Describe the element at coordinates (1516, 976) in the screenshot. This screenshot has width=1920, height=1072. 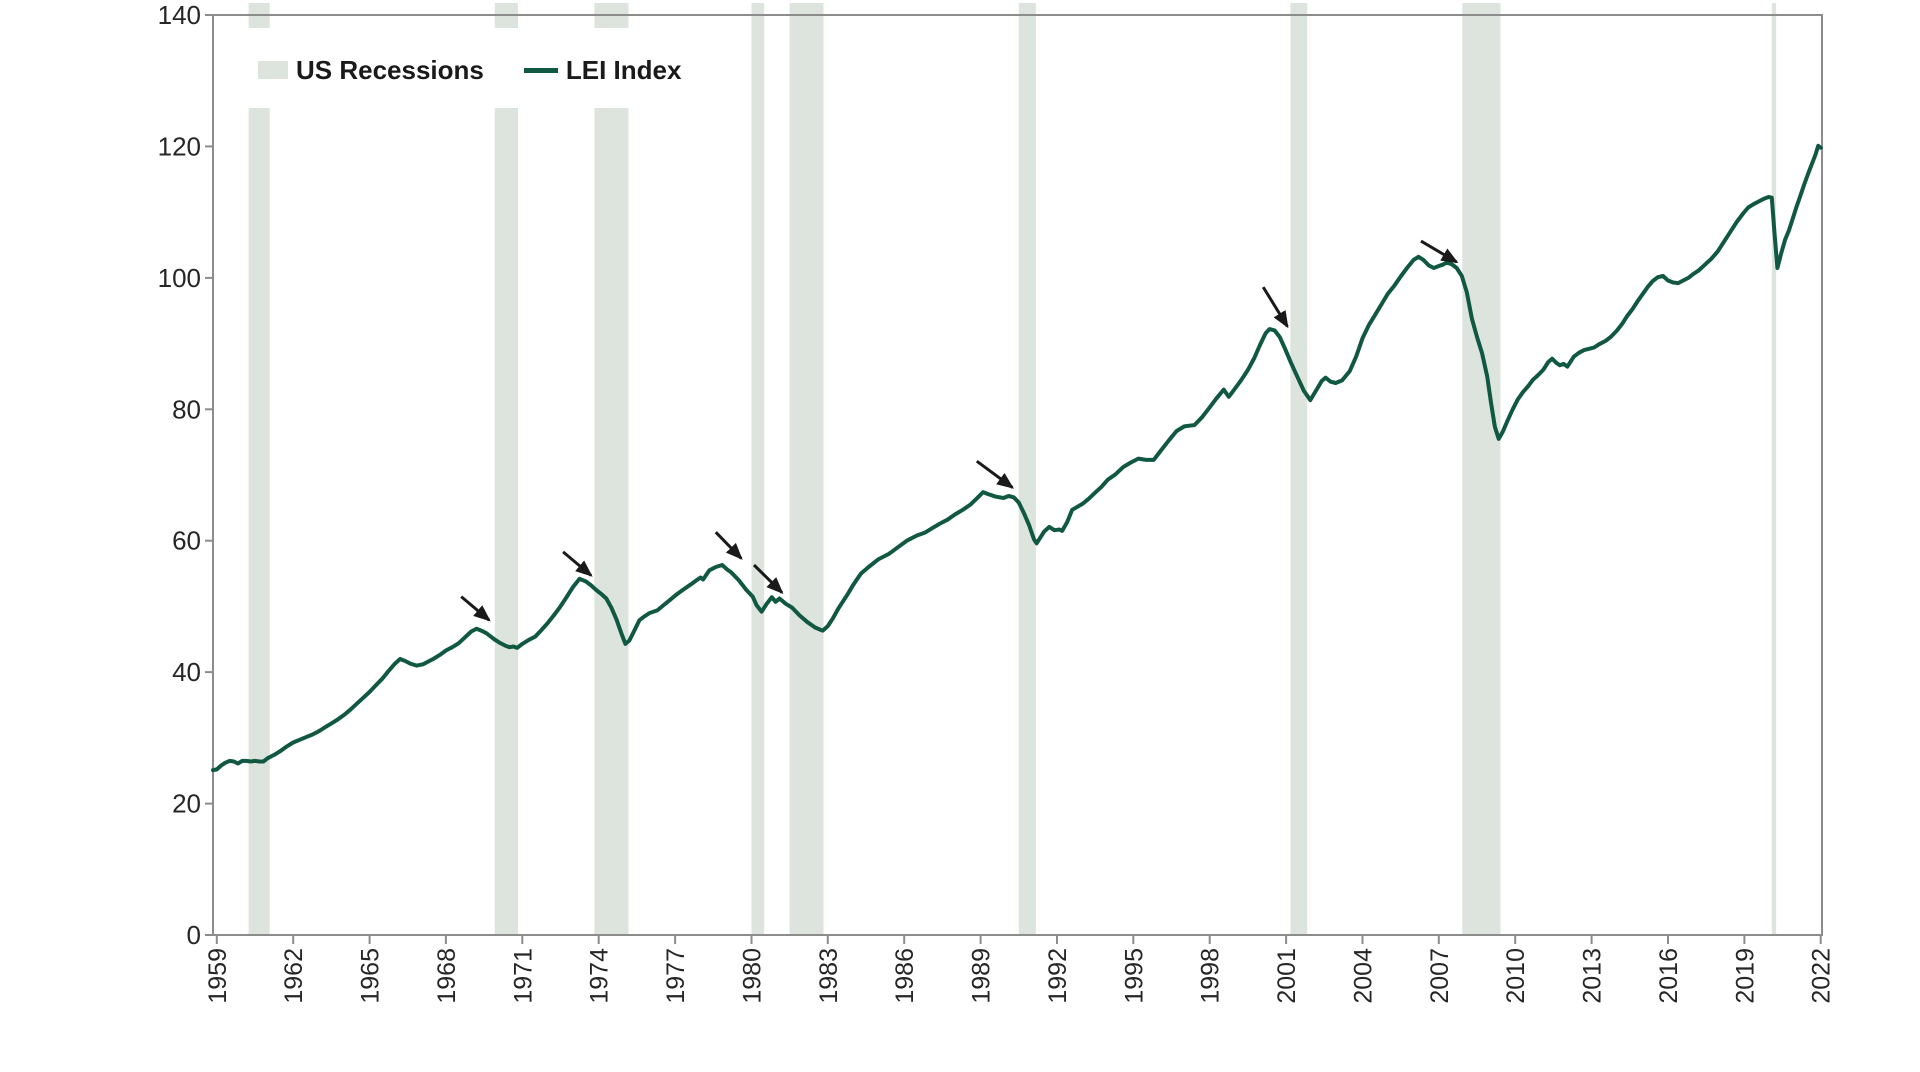
I see `x-tick-label: 2010` at that location.